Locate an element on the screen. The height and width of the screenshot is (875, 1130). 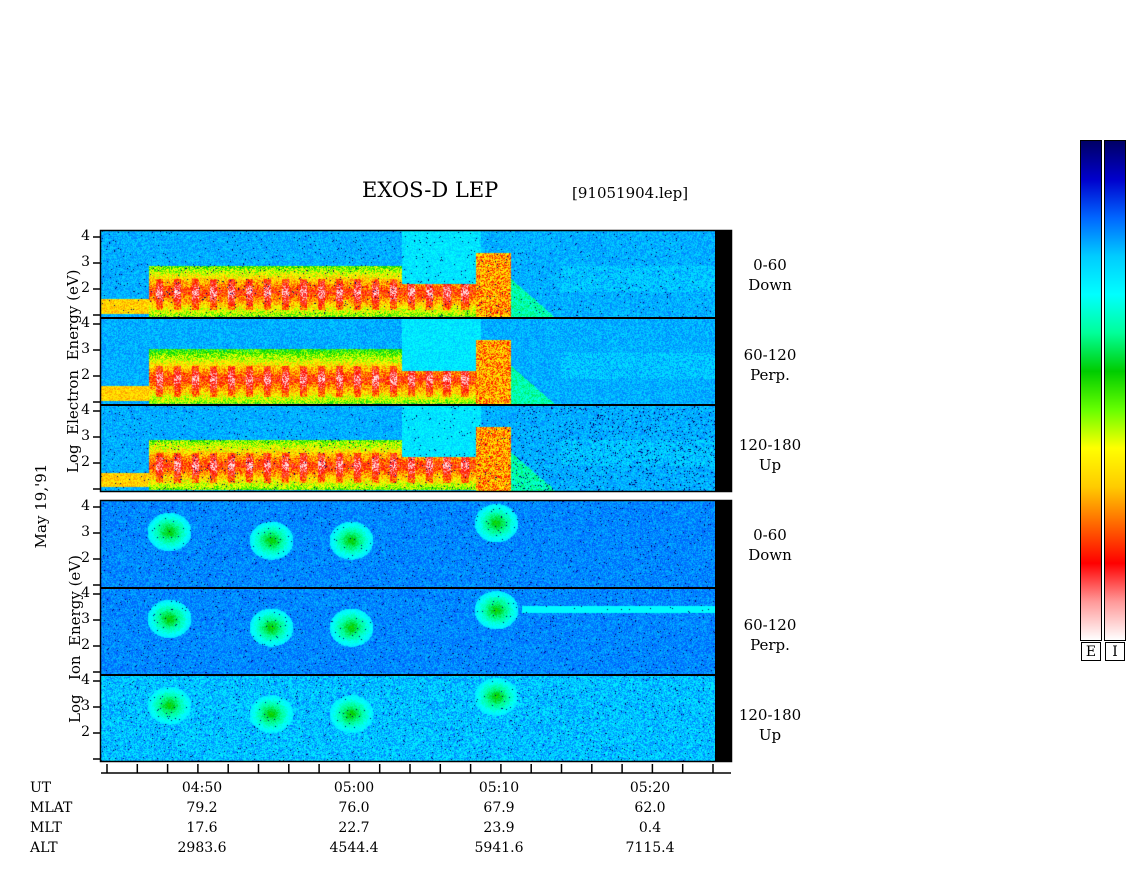
ion-channel-up: 120-180 Up is located at coordinates (770, 725).